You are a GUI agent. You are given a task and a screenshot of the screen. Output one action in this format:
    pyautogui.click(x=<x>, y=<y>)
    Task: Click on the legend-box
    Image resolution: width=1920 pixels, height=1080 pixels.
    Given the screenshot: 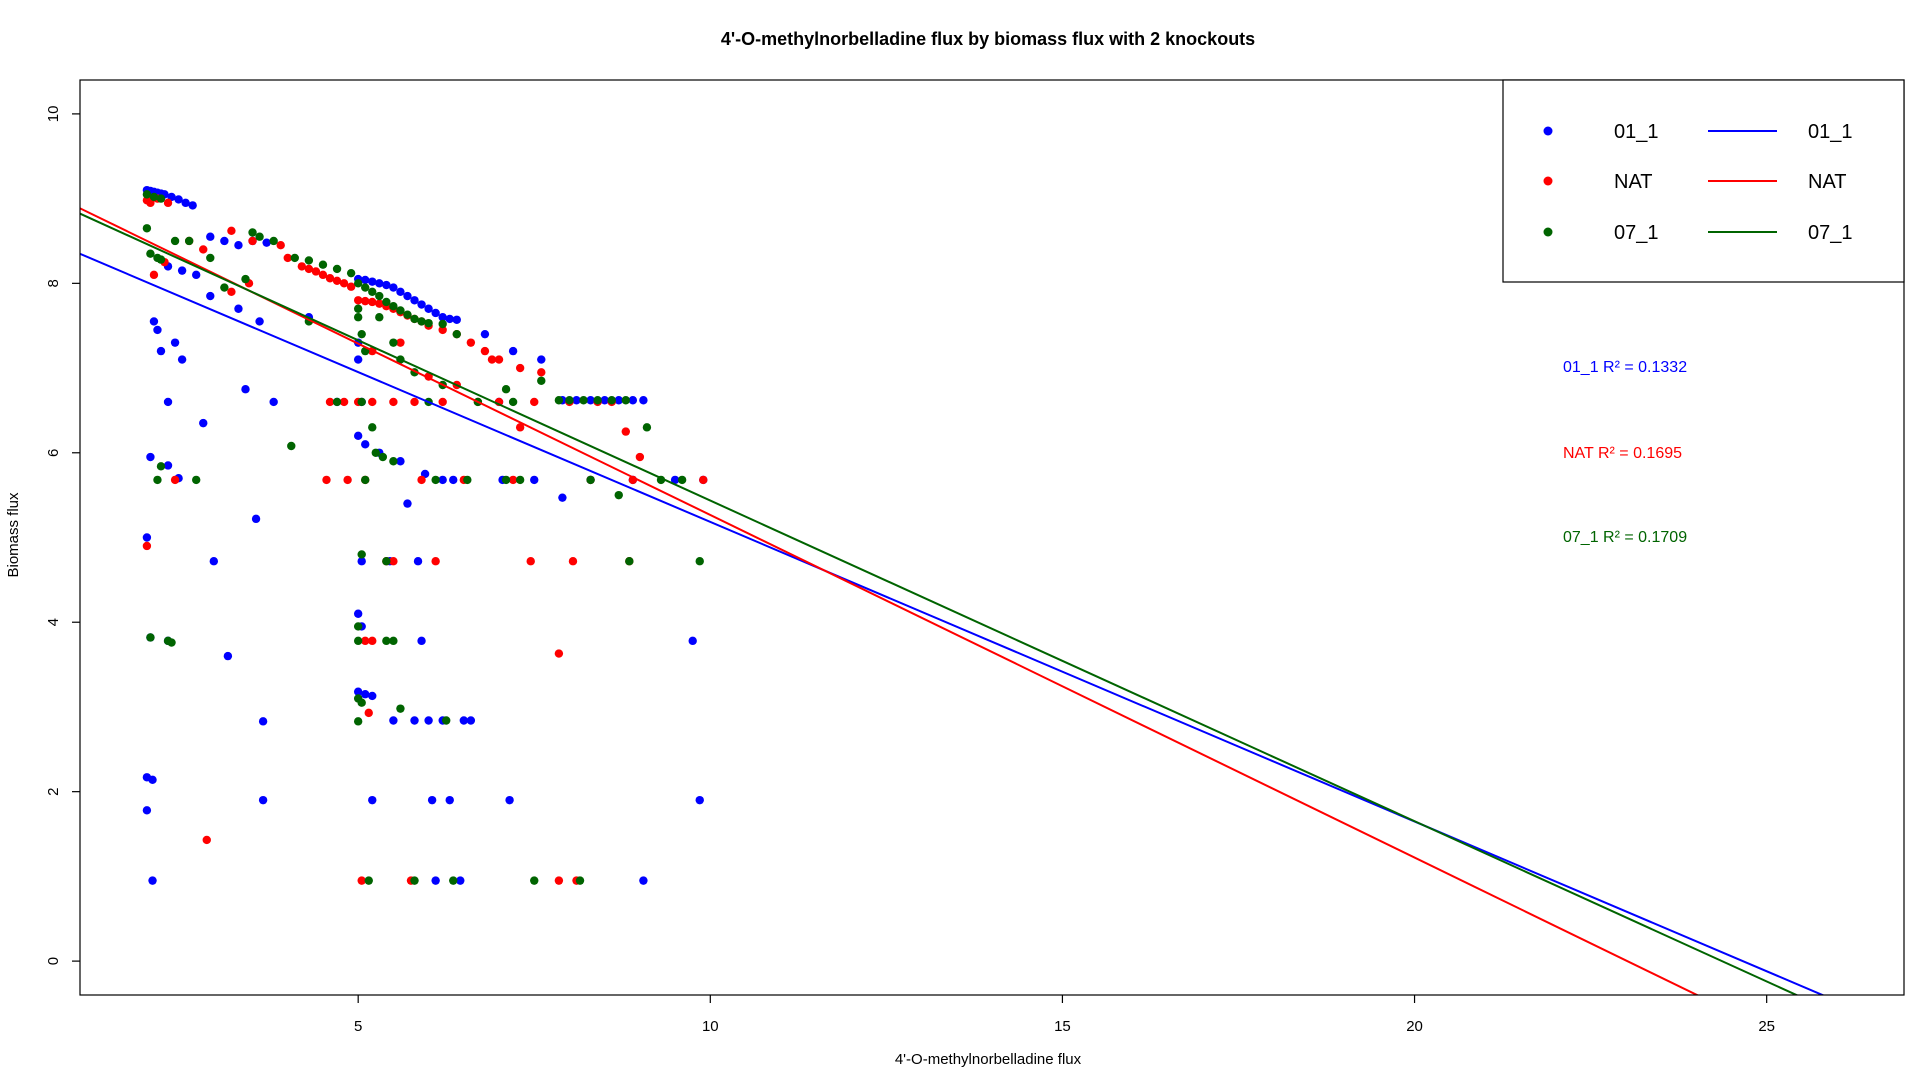 What is the action you would take?
    pyautogui.click(x=1703, y=181)
    